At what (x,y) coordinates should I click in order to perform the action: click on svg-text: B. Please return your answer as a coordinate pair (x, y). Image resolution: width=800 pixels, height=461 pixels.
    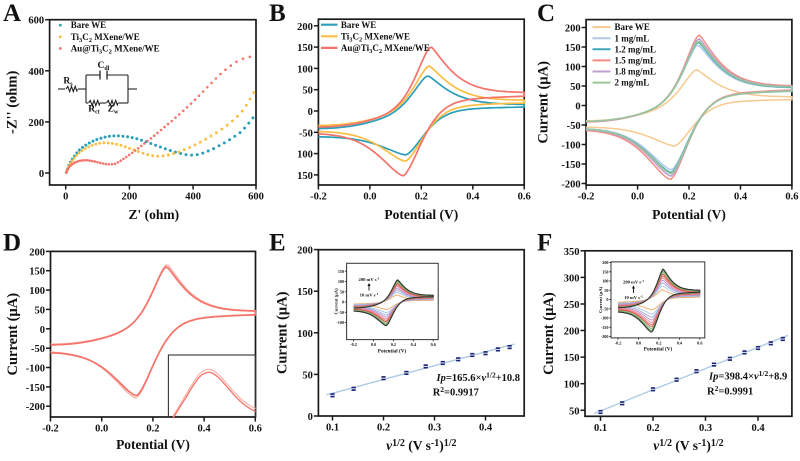
    Looking at the image, I should click on (277, 13).